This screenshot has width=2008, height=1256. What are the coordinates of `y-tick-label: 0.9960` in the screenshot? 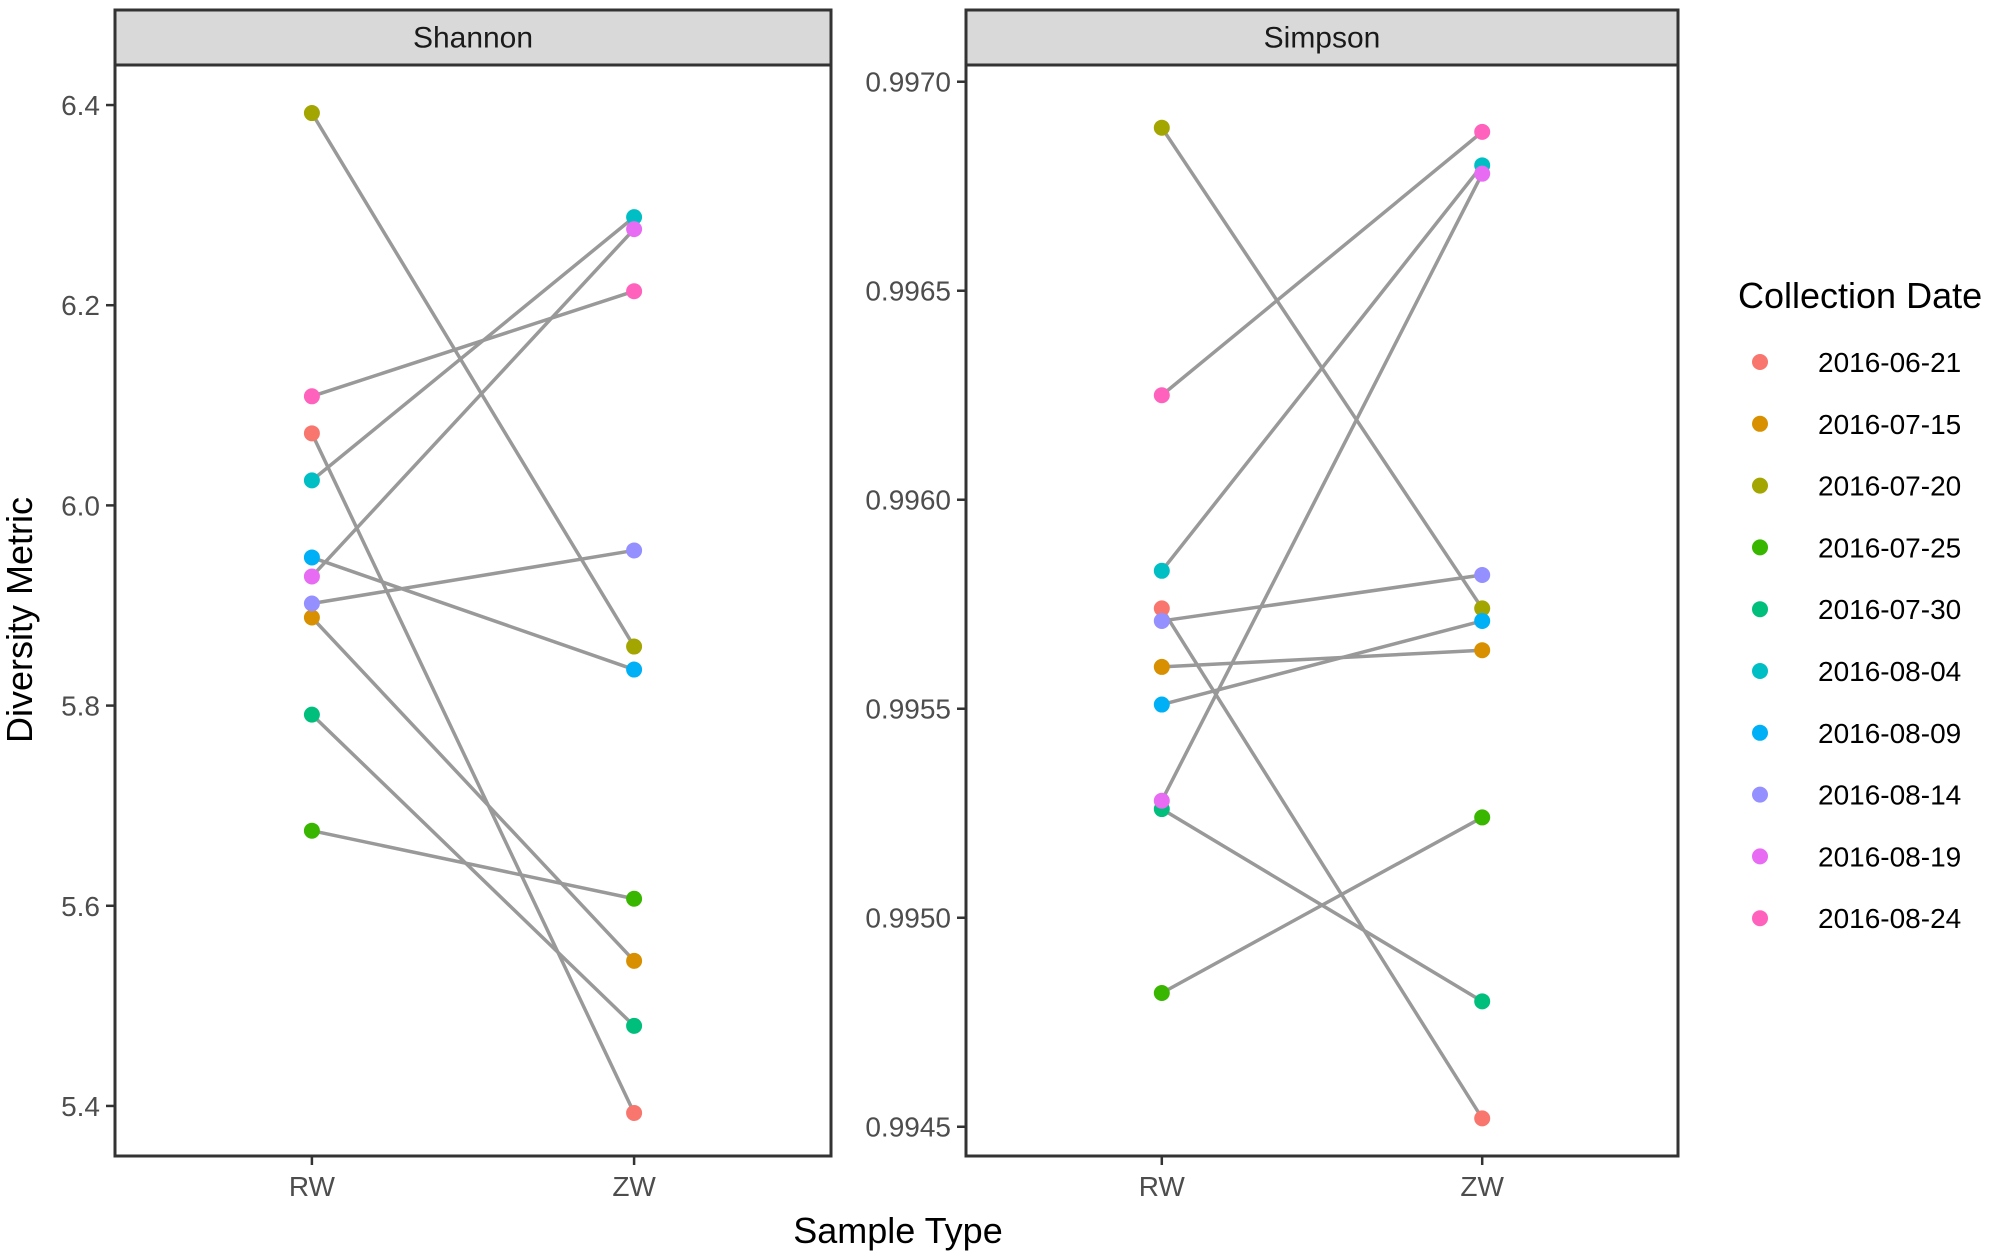 It's located at (908, 500).